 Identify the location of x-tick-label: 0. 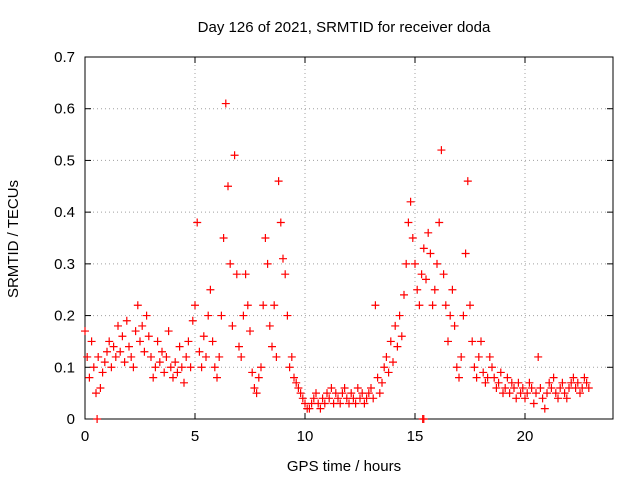
(85, 436).